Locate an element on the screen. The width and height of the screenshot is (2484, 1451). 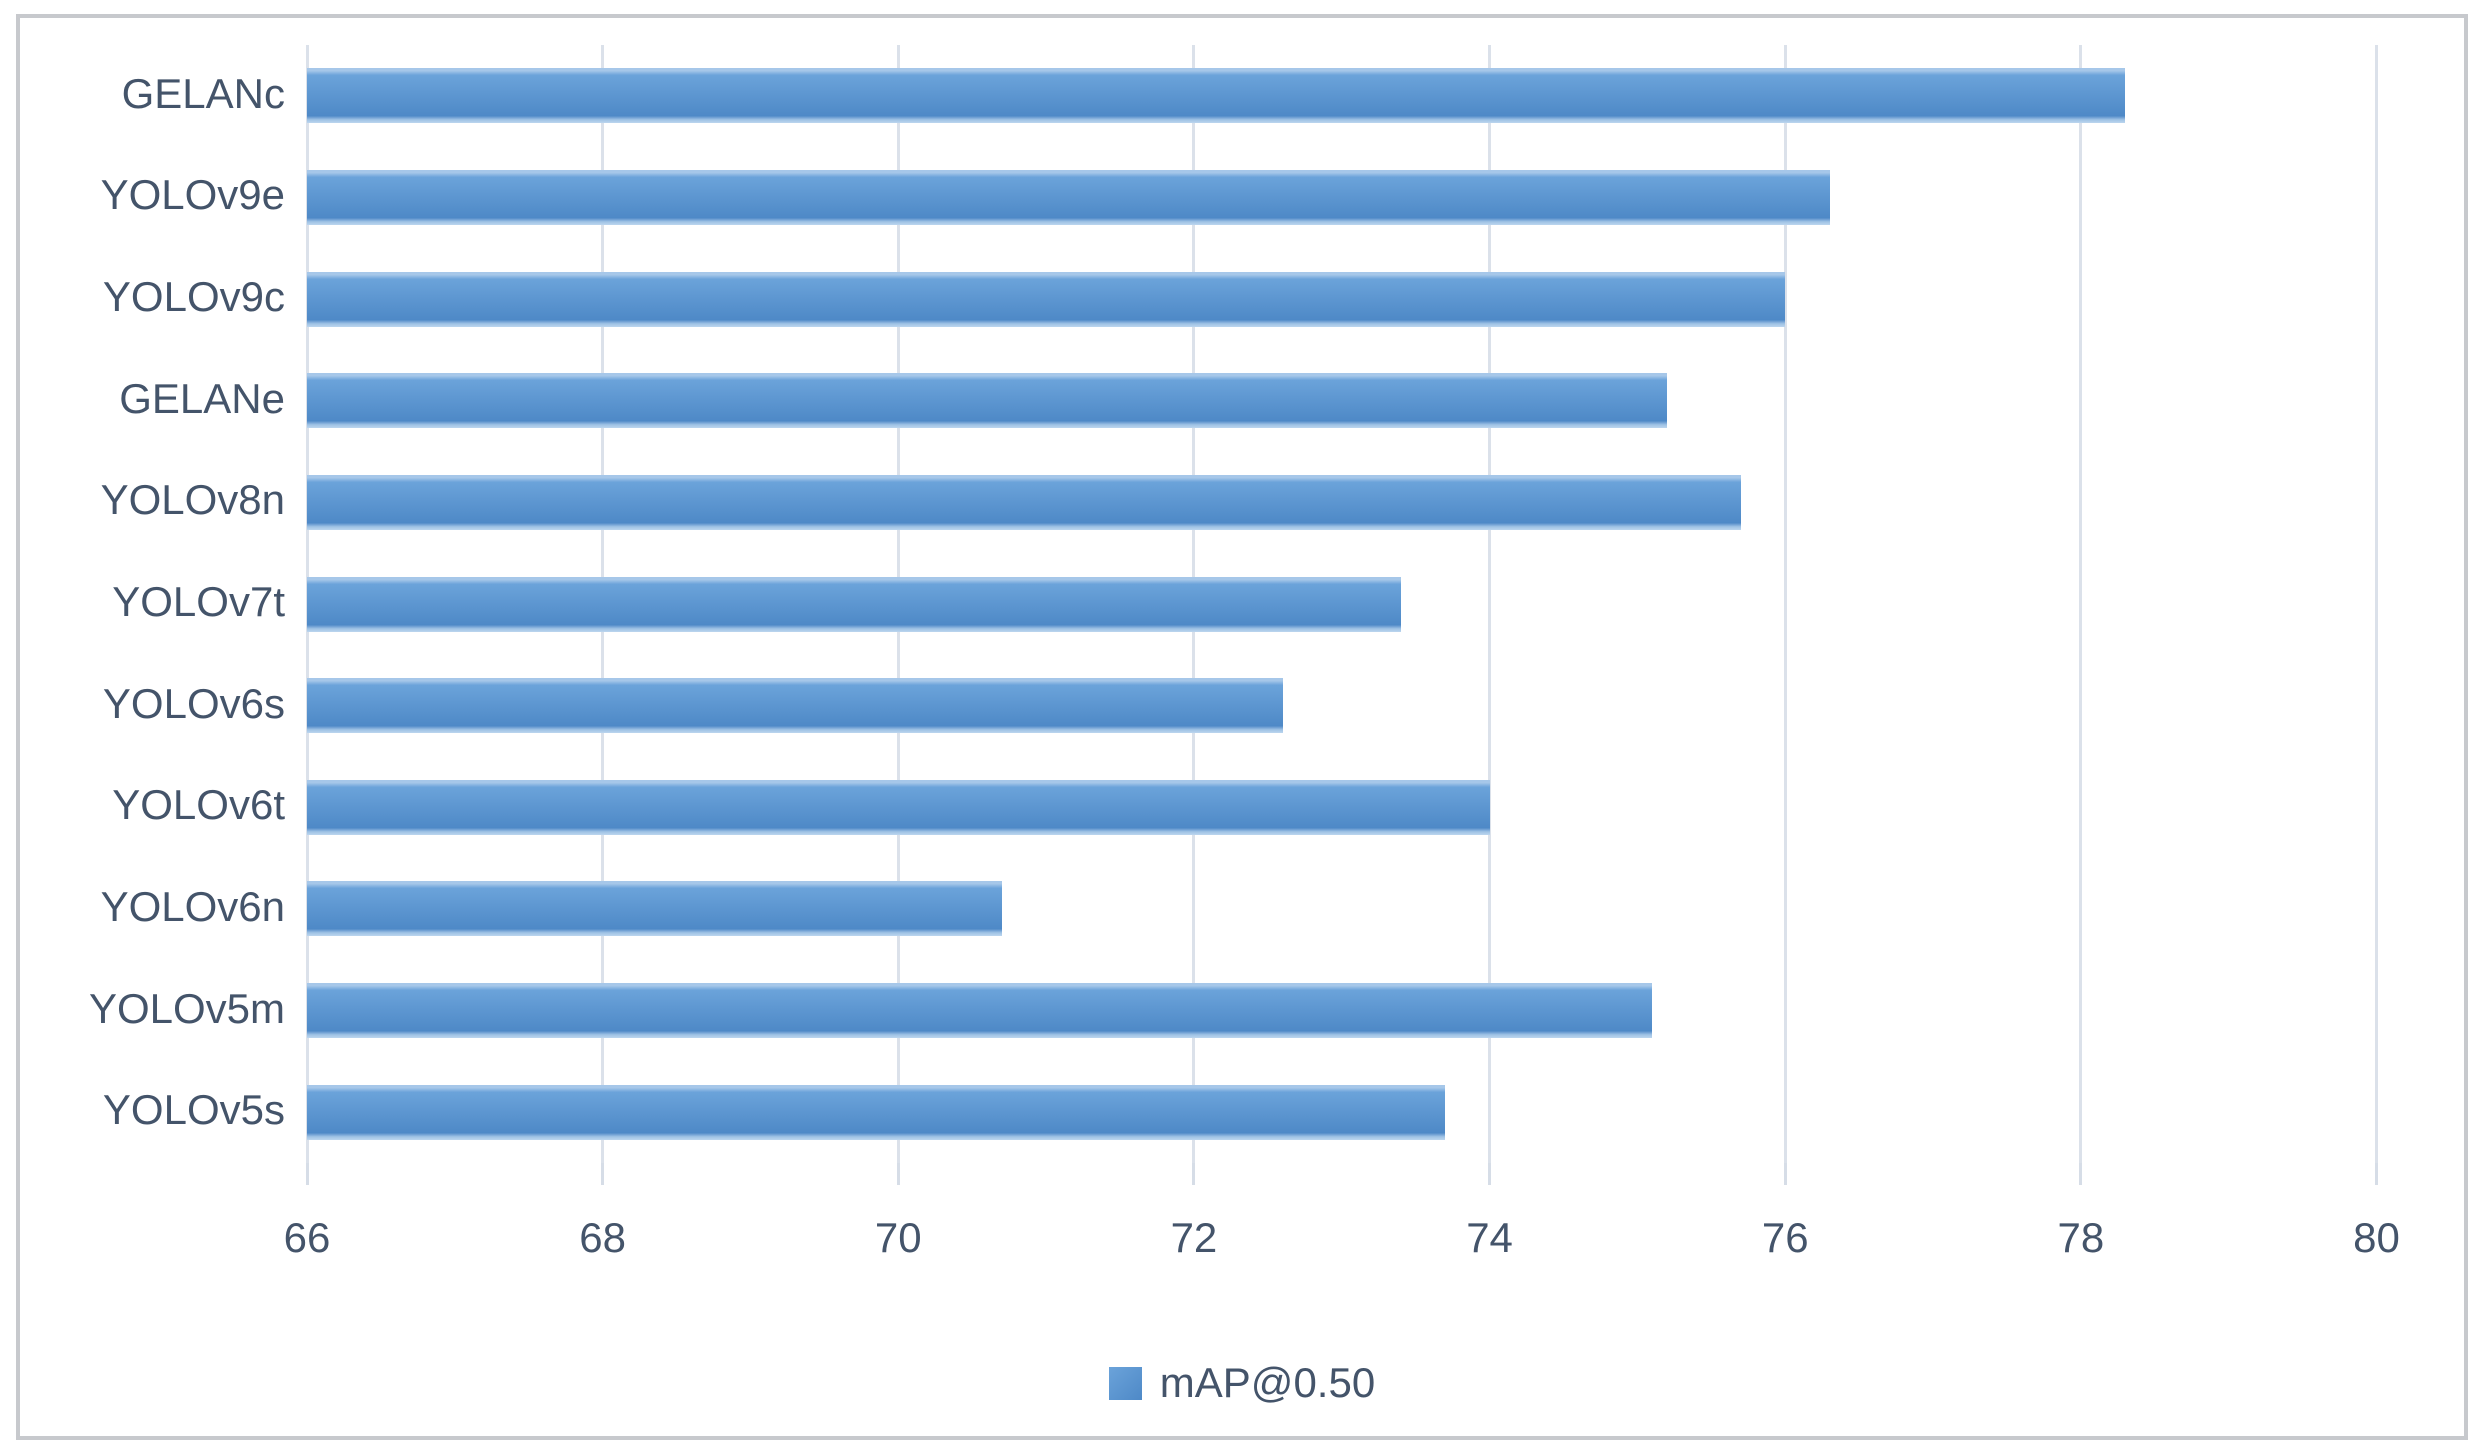
bar-YOLOv9e is located at coordinates (1068, 197).